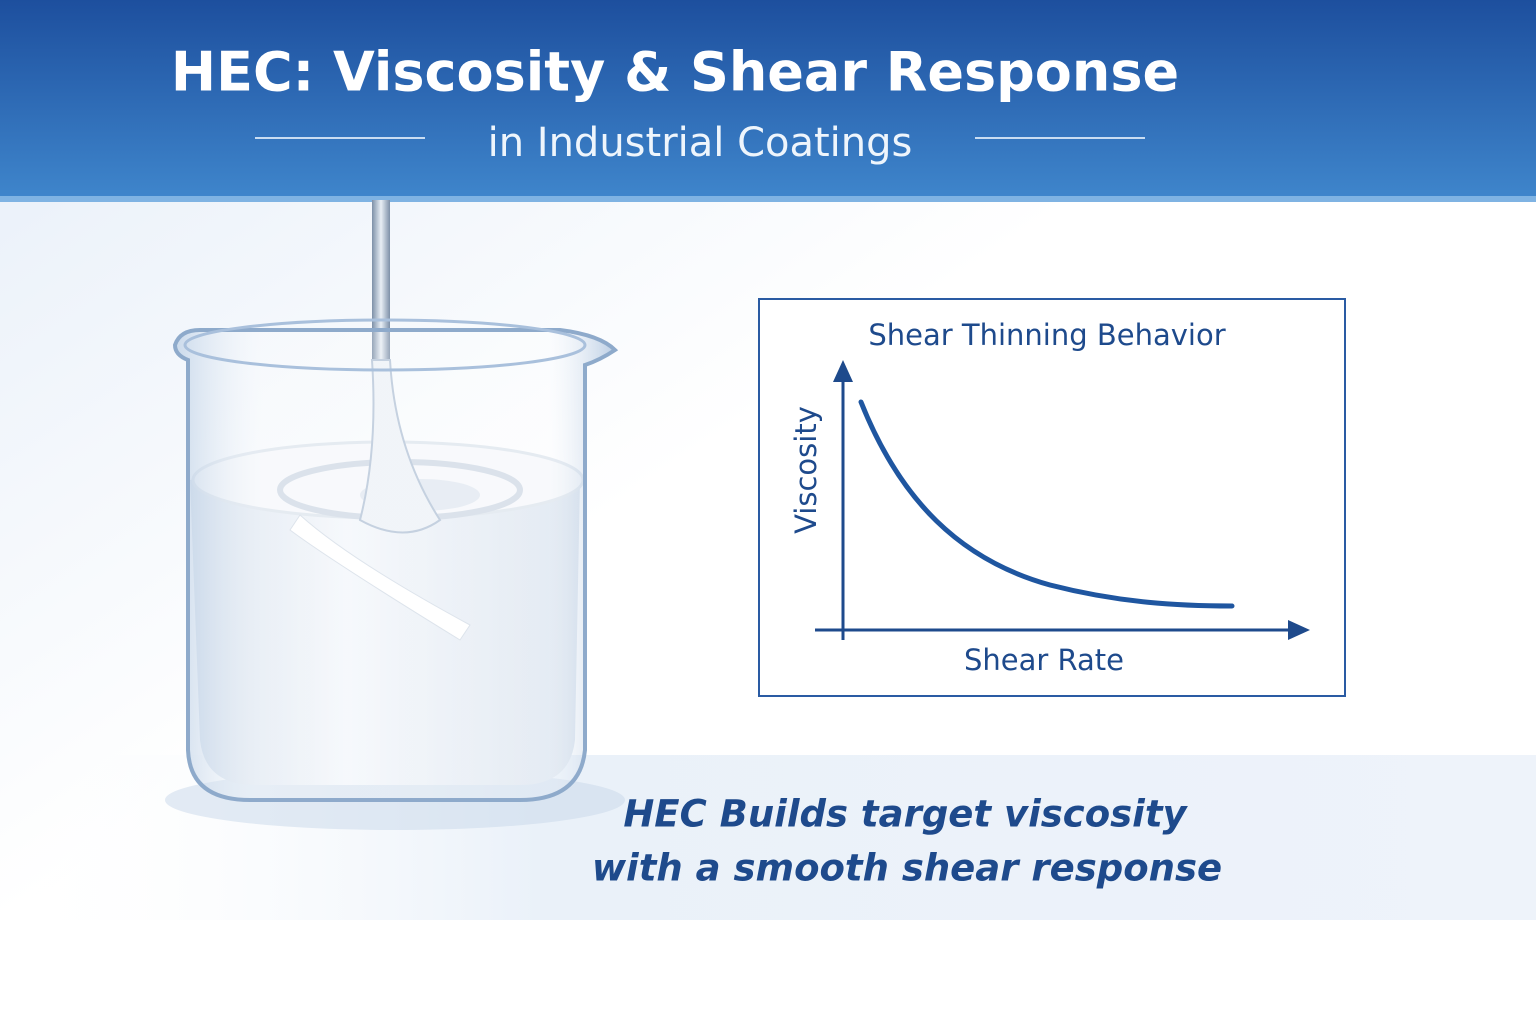 The image size is (1536, 1024). I want to click on header-edge, so click(768, 199).